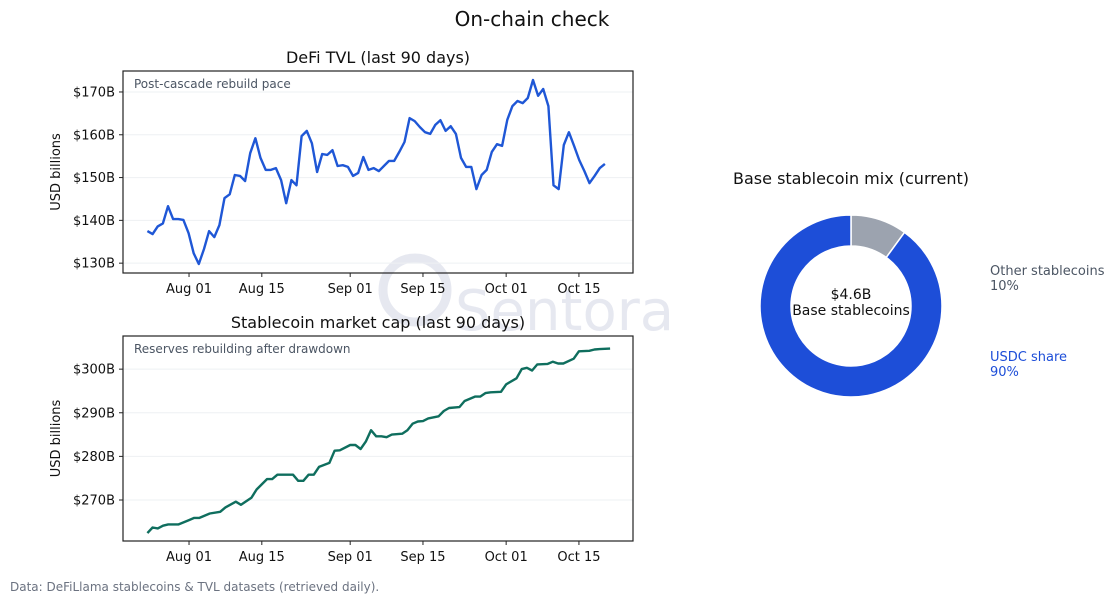 Image resolution: width=1120 pixels, height=608 pixels. What do you see at coordinates (578, 557) in the screenshot?
I see `stable-xtick-label: Oct 15` at bounding box center [578, 557].